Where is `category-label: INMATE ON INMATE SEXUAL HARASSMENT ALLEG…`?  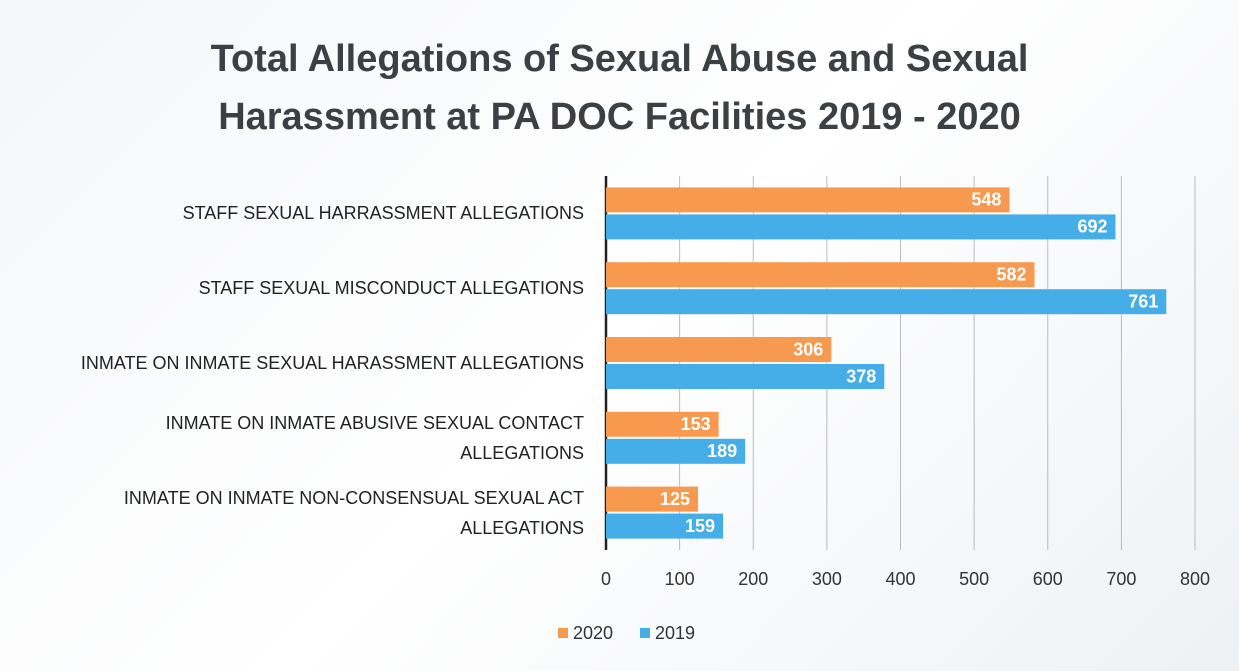 category-label: INMATE ON INMATE SEXUAL HARASSMENT ALLEG… is located at coordinates (332, 363).